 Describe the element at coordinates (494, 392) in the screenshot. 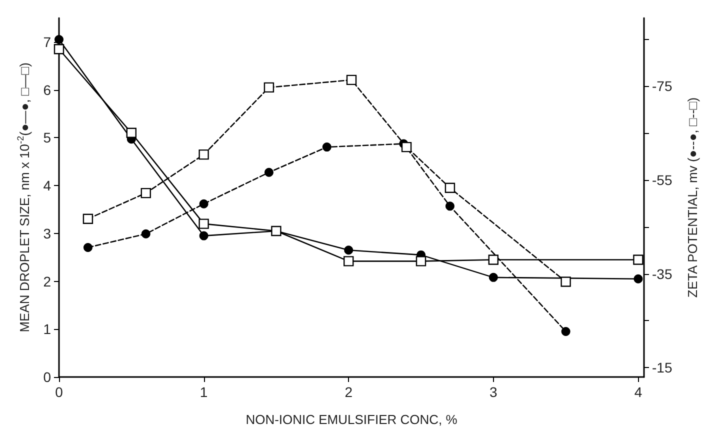

I see `x-tick-label: 3` at that location.